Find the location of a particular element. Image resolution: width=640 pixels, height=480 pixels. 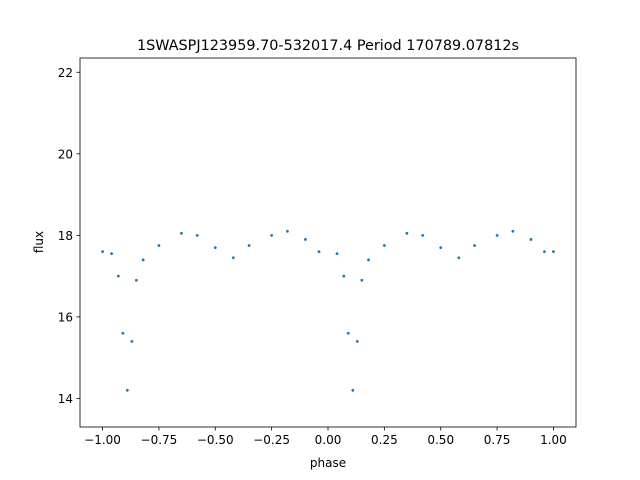

x-axis-ticks: −1.00 −0.75 −0.50 −0.25 0.00 0.25 0.50 0.75 1.00 is located at coordinates (325, 437).